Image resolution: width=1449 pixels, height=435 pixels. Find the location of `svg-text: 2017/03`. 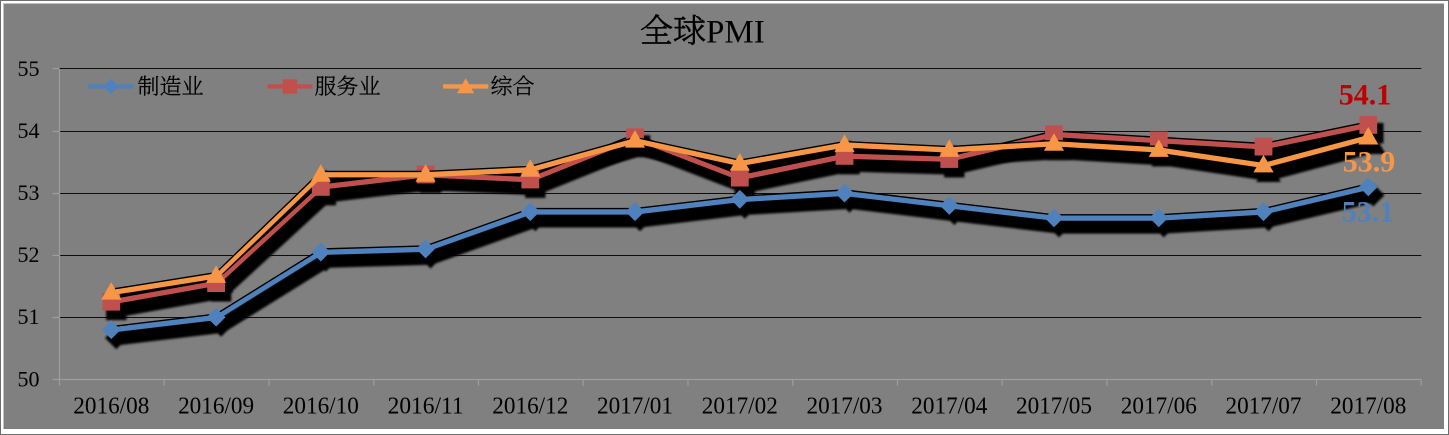

svg-text: 2017/03 is located at coordinates (845, 406).